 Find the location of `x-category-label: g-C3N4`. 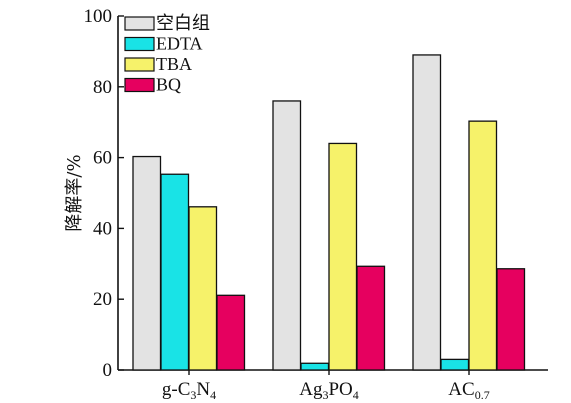

x-category-label: g-C3N4 is located at coordinates (189, 390).